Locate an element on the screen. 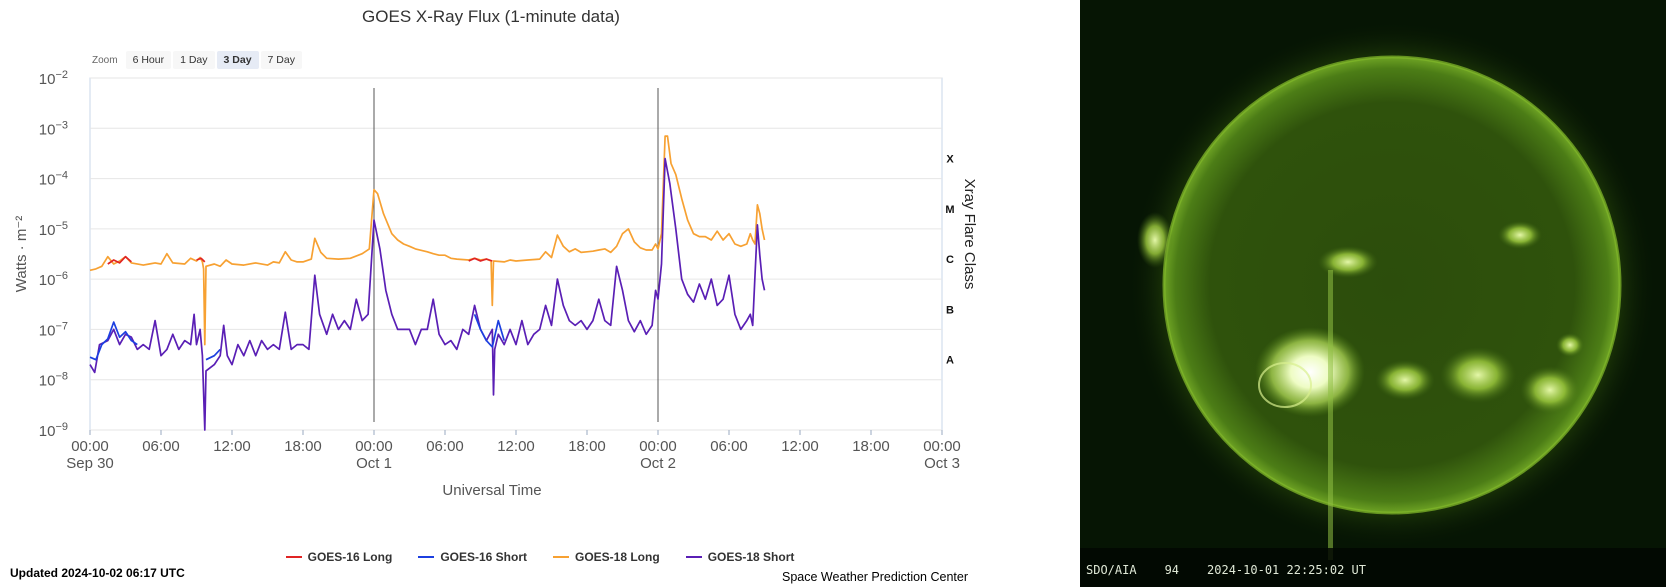 This screenshot has width=1666, height=587. y-tick-label: 10⁻² is located at coordinates (53, 78).